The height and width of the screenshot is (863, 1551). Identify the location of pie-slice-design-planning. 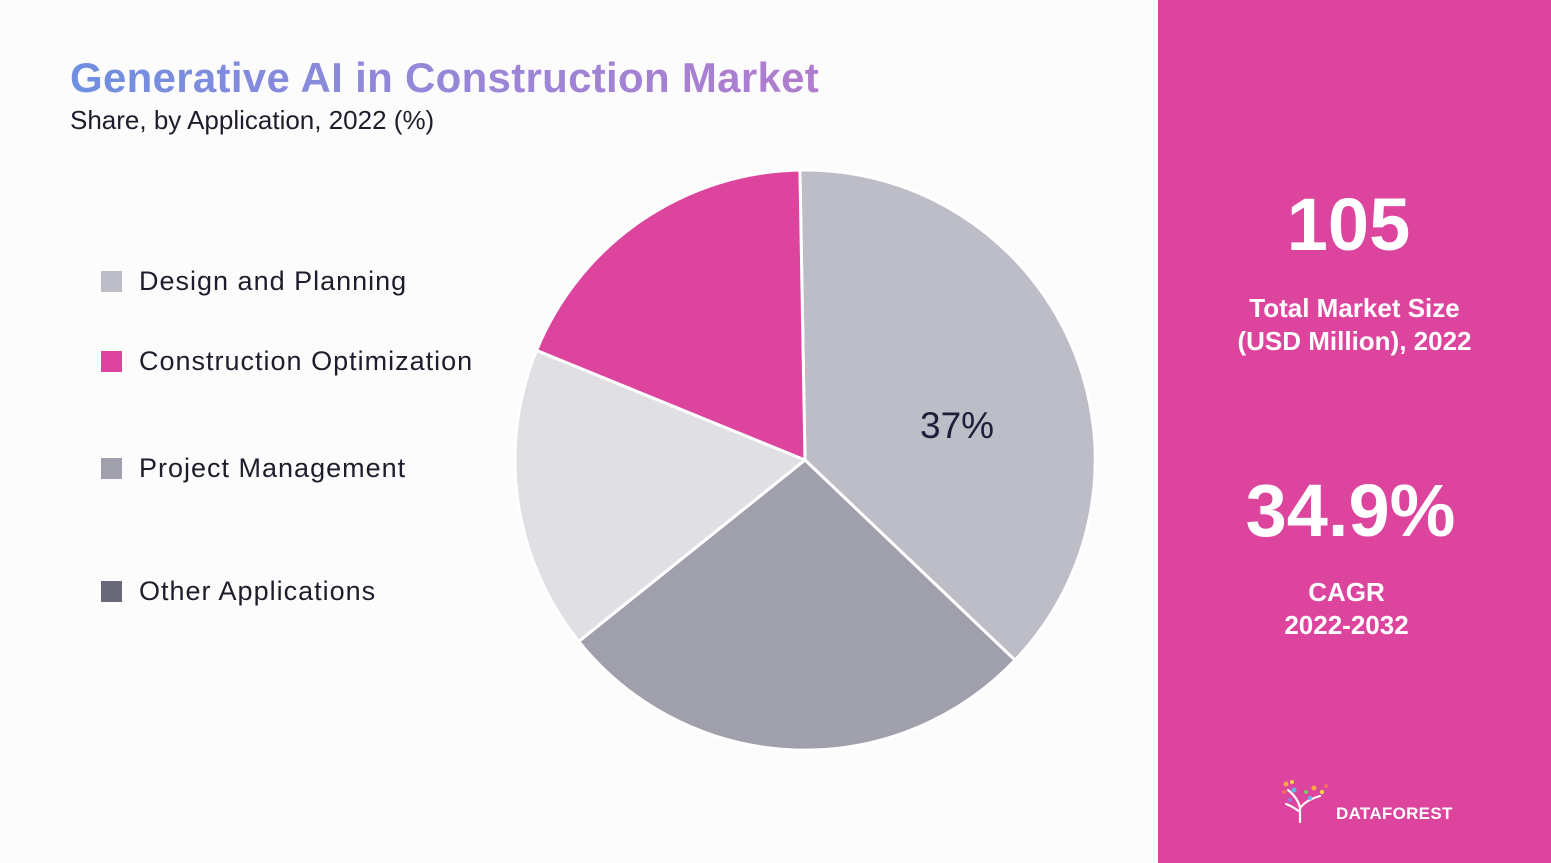
(947, 415).